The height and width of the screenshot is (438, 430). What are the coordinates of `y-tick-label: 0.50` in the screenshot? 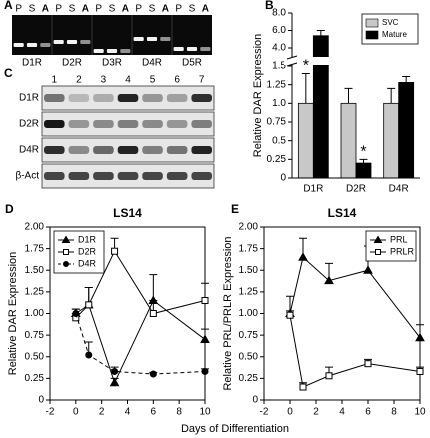 It's located at (35, 356).